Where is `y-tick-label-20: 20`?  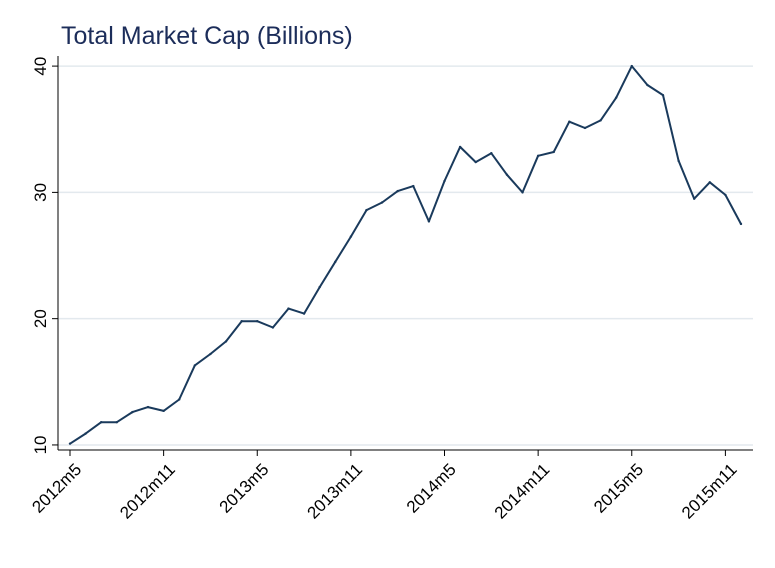
y-tick-label-20: 20 is located at coordinates (40, 318).